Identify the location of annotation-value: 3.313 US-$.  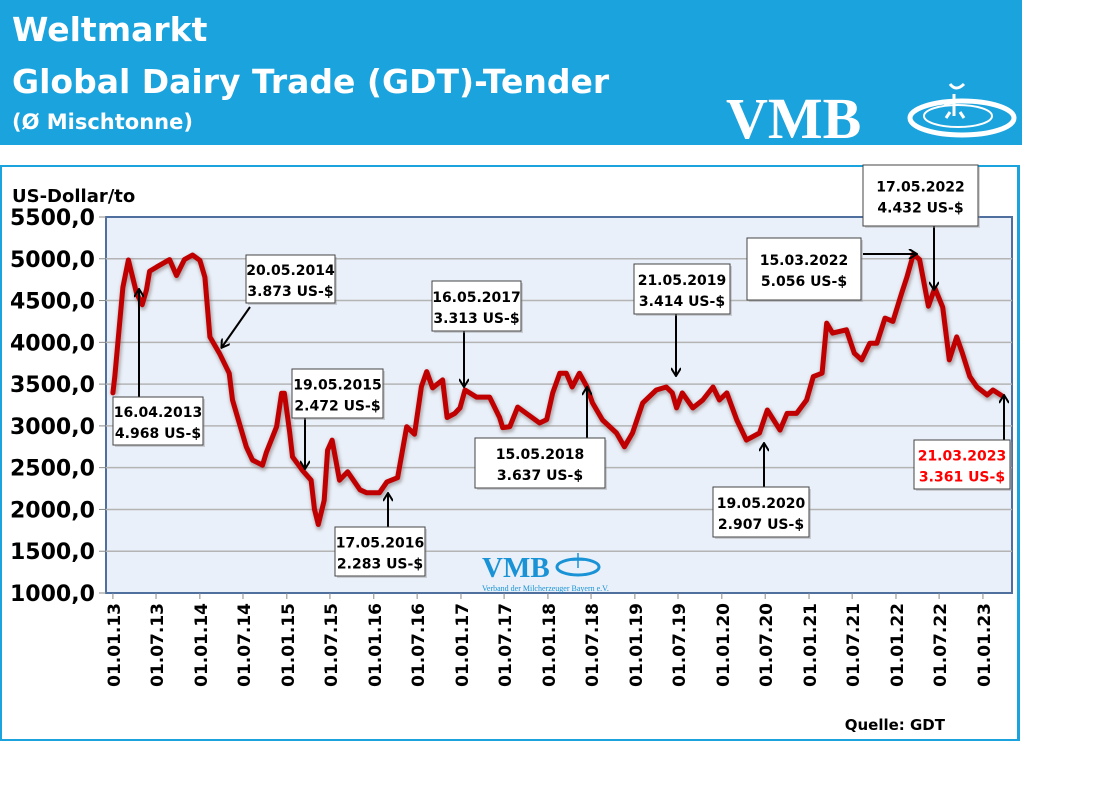
(476, 319).